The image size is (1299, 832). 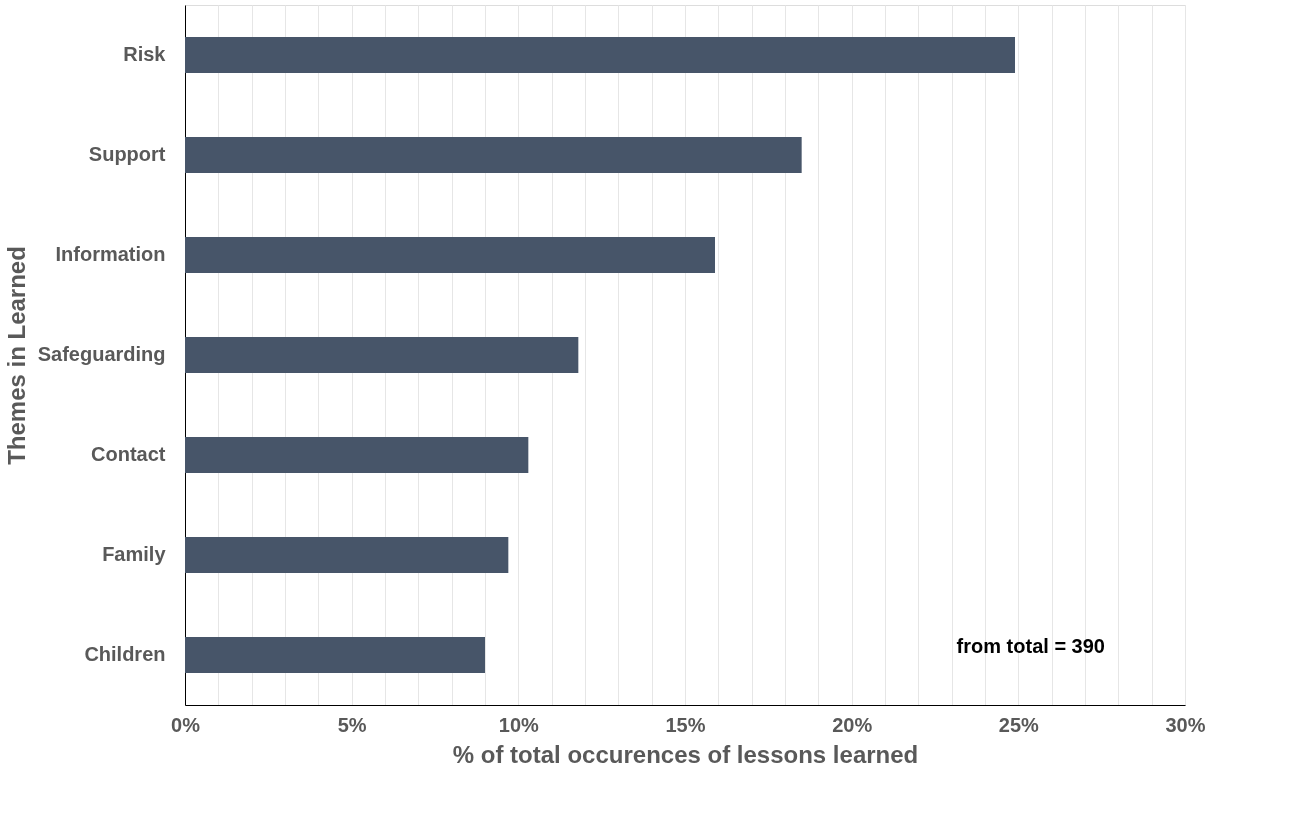 What do you see at coordinates (125, 654) in the screenshot?
I see `y-tick-label: Children` at bounding box center [125, 654].